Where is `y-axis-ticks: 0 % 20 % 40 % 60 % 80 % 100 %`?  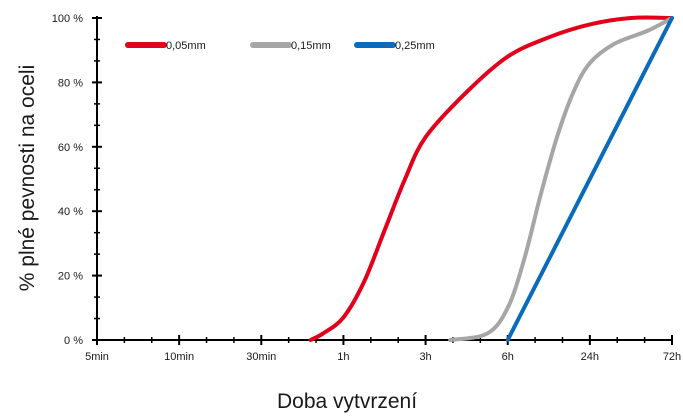
y-axis-ticks: 0 % 20 % 40 % 60 % 80 % 100 % is located at coordinates (77, 180).